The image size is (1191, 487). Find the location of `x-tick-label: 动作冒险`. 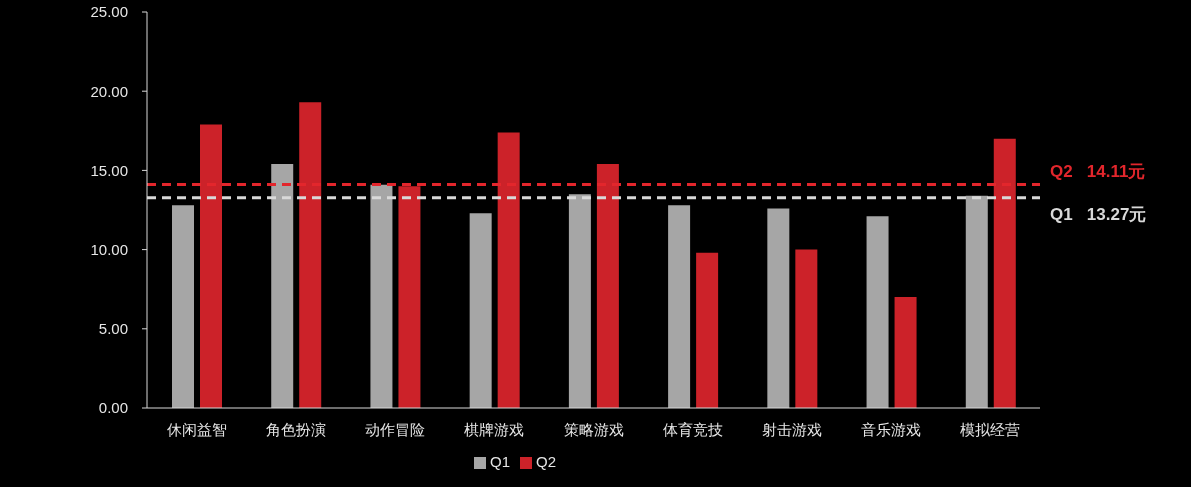

x-tick-label: 动作冒险 is located at coordinates (395, 429).